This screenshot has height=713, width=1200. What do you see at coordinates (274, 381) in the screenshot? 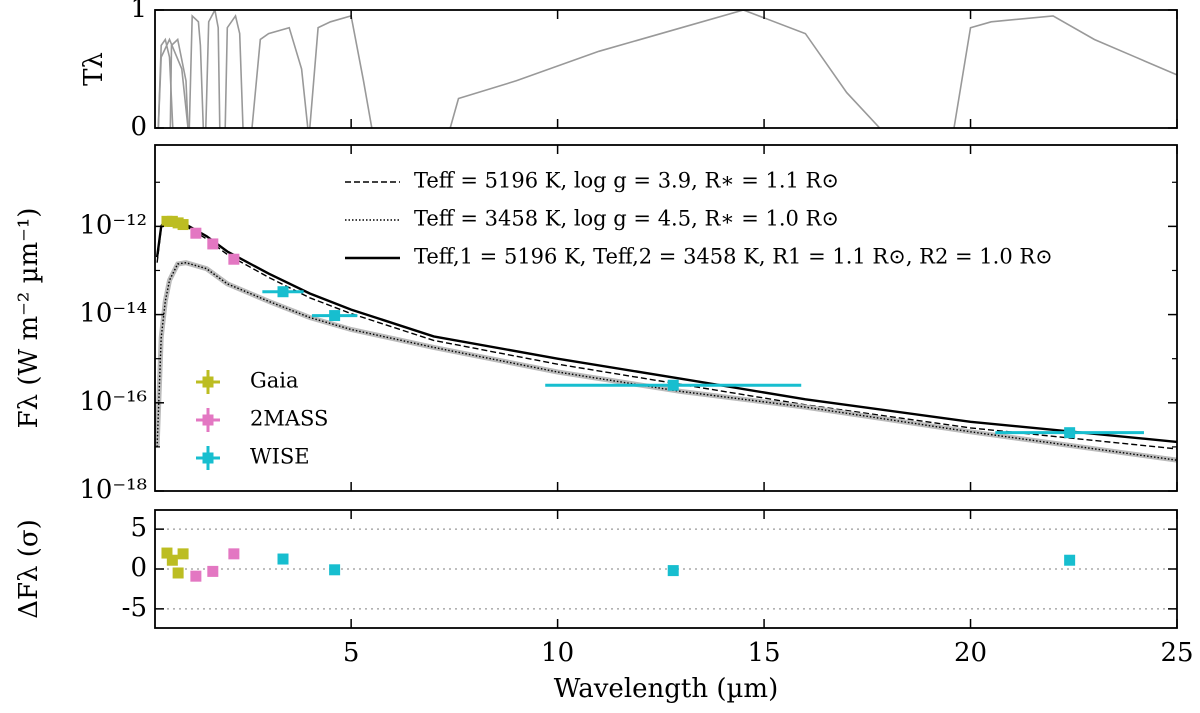
I see `legend-label: Gaia` at bounding box center [274, 381].